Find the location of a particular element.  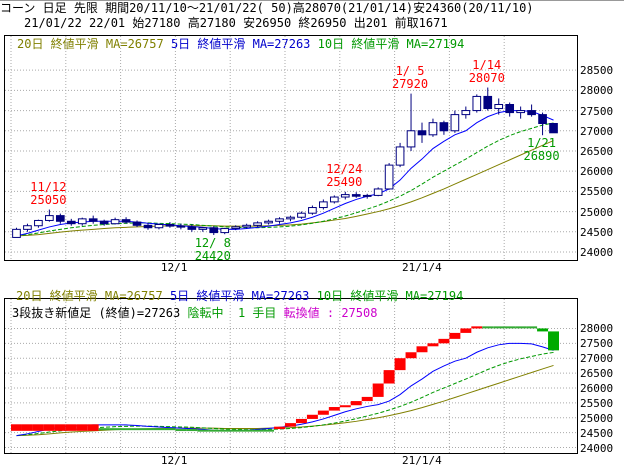

price-annotation: 1/14 28070 is located at coordinates (487, 71).